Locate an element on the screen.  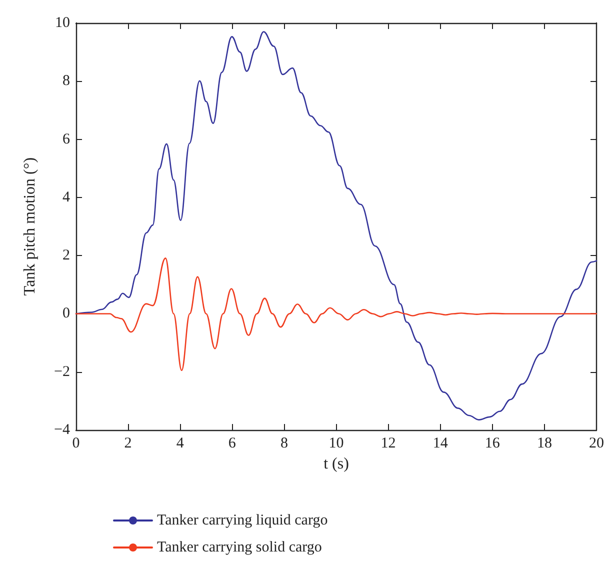
x-tick-label: 4 is located at coordinates (180, 444).